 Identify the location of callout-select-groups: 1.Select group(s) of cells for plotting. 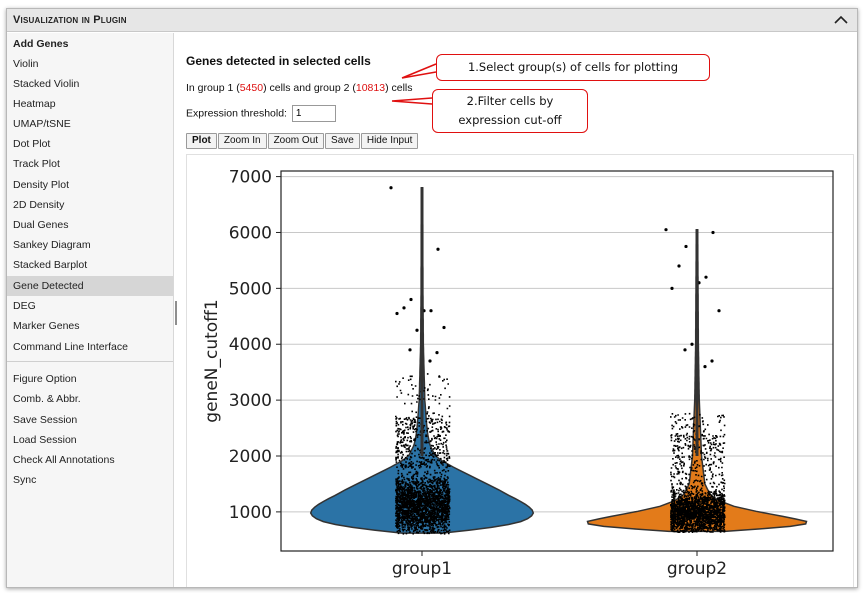
(573, 67).